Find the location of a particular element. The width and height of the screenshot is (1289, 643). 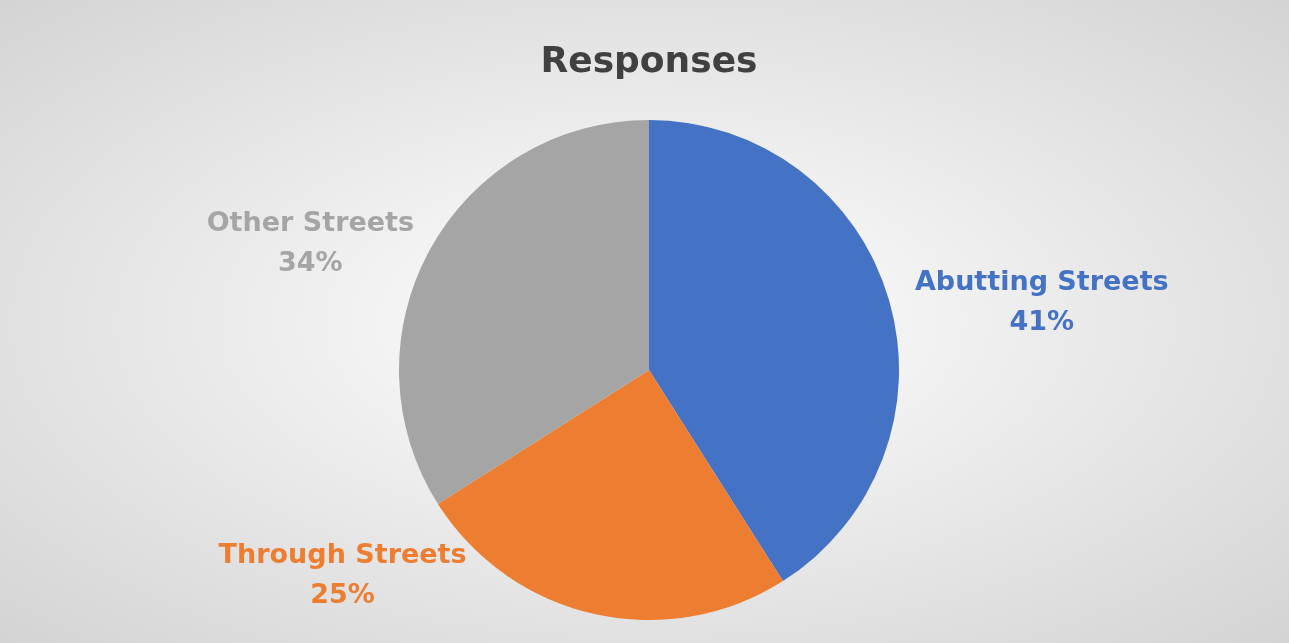

pie-slice is located at coordinates (774, 351).